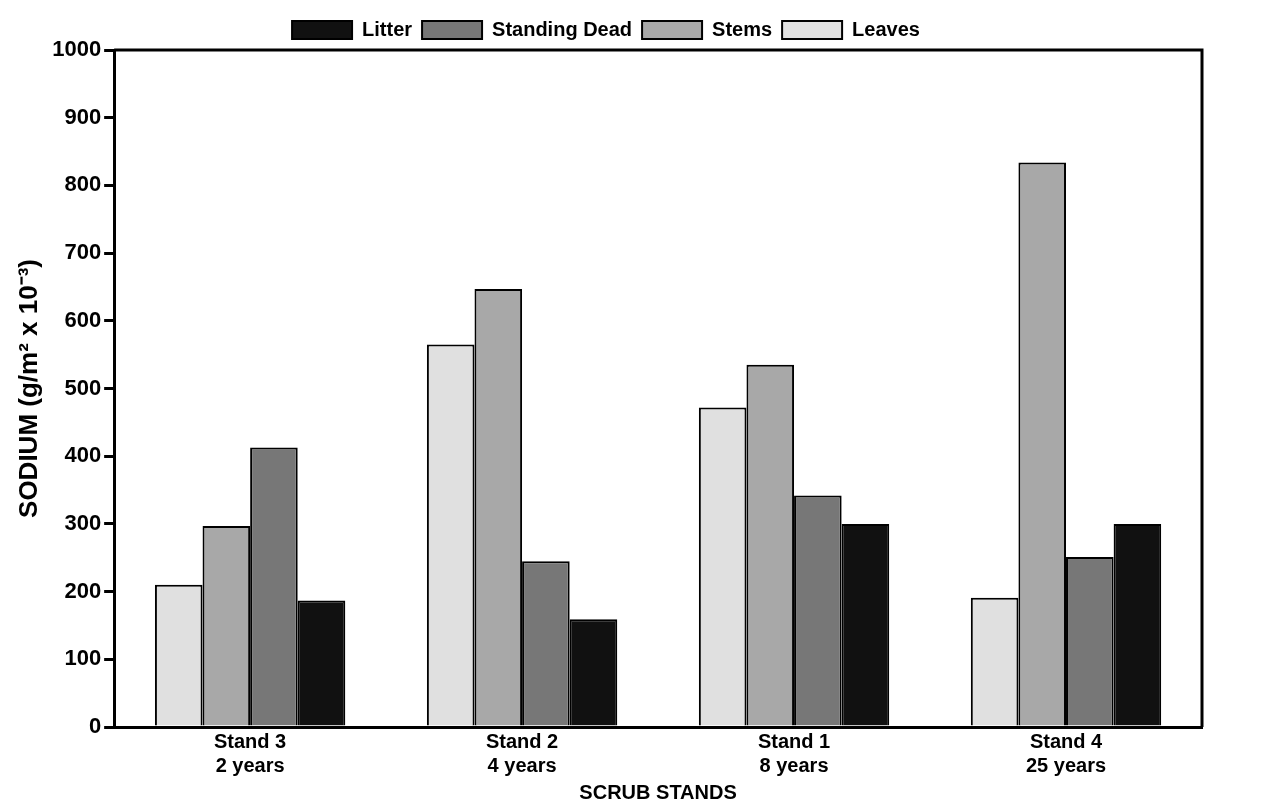  Describe the element at coordinates (794, 752) in the screenshot. I see `x-tick-label: Stand 1 8 years` at that location.